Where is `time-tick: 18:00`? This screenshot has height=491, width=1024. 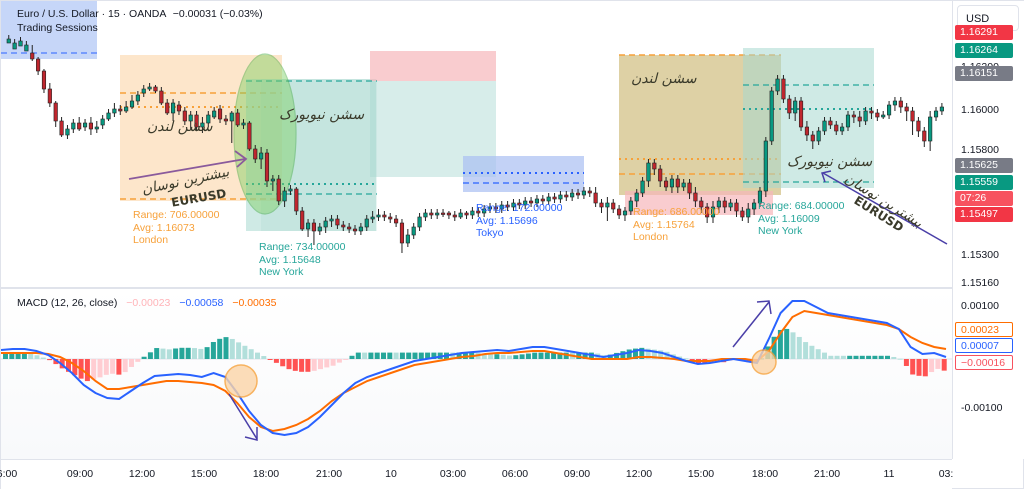
time-tick: 18:00 is located at coordinates (266, 474).